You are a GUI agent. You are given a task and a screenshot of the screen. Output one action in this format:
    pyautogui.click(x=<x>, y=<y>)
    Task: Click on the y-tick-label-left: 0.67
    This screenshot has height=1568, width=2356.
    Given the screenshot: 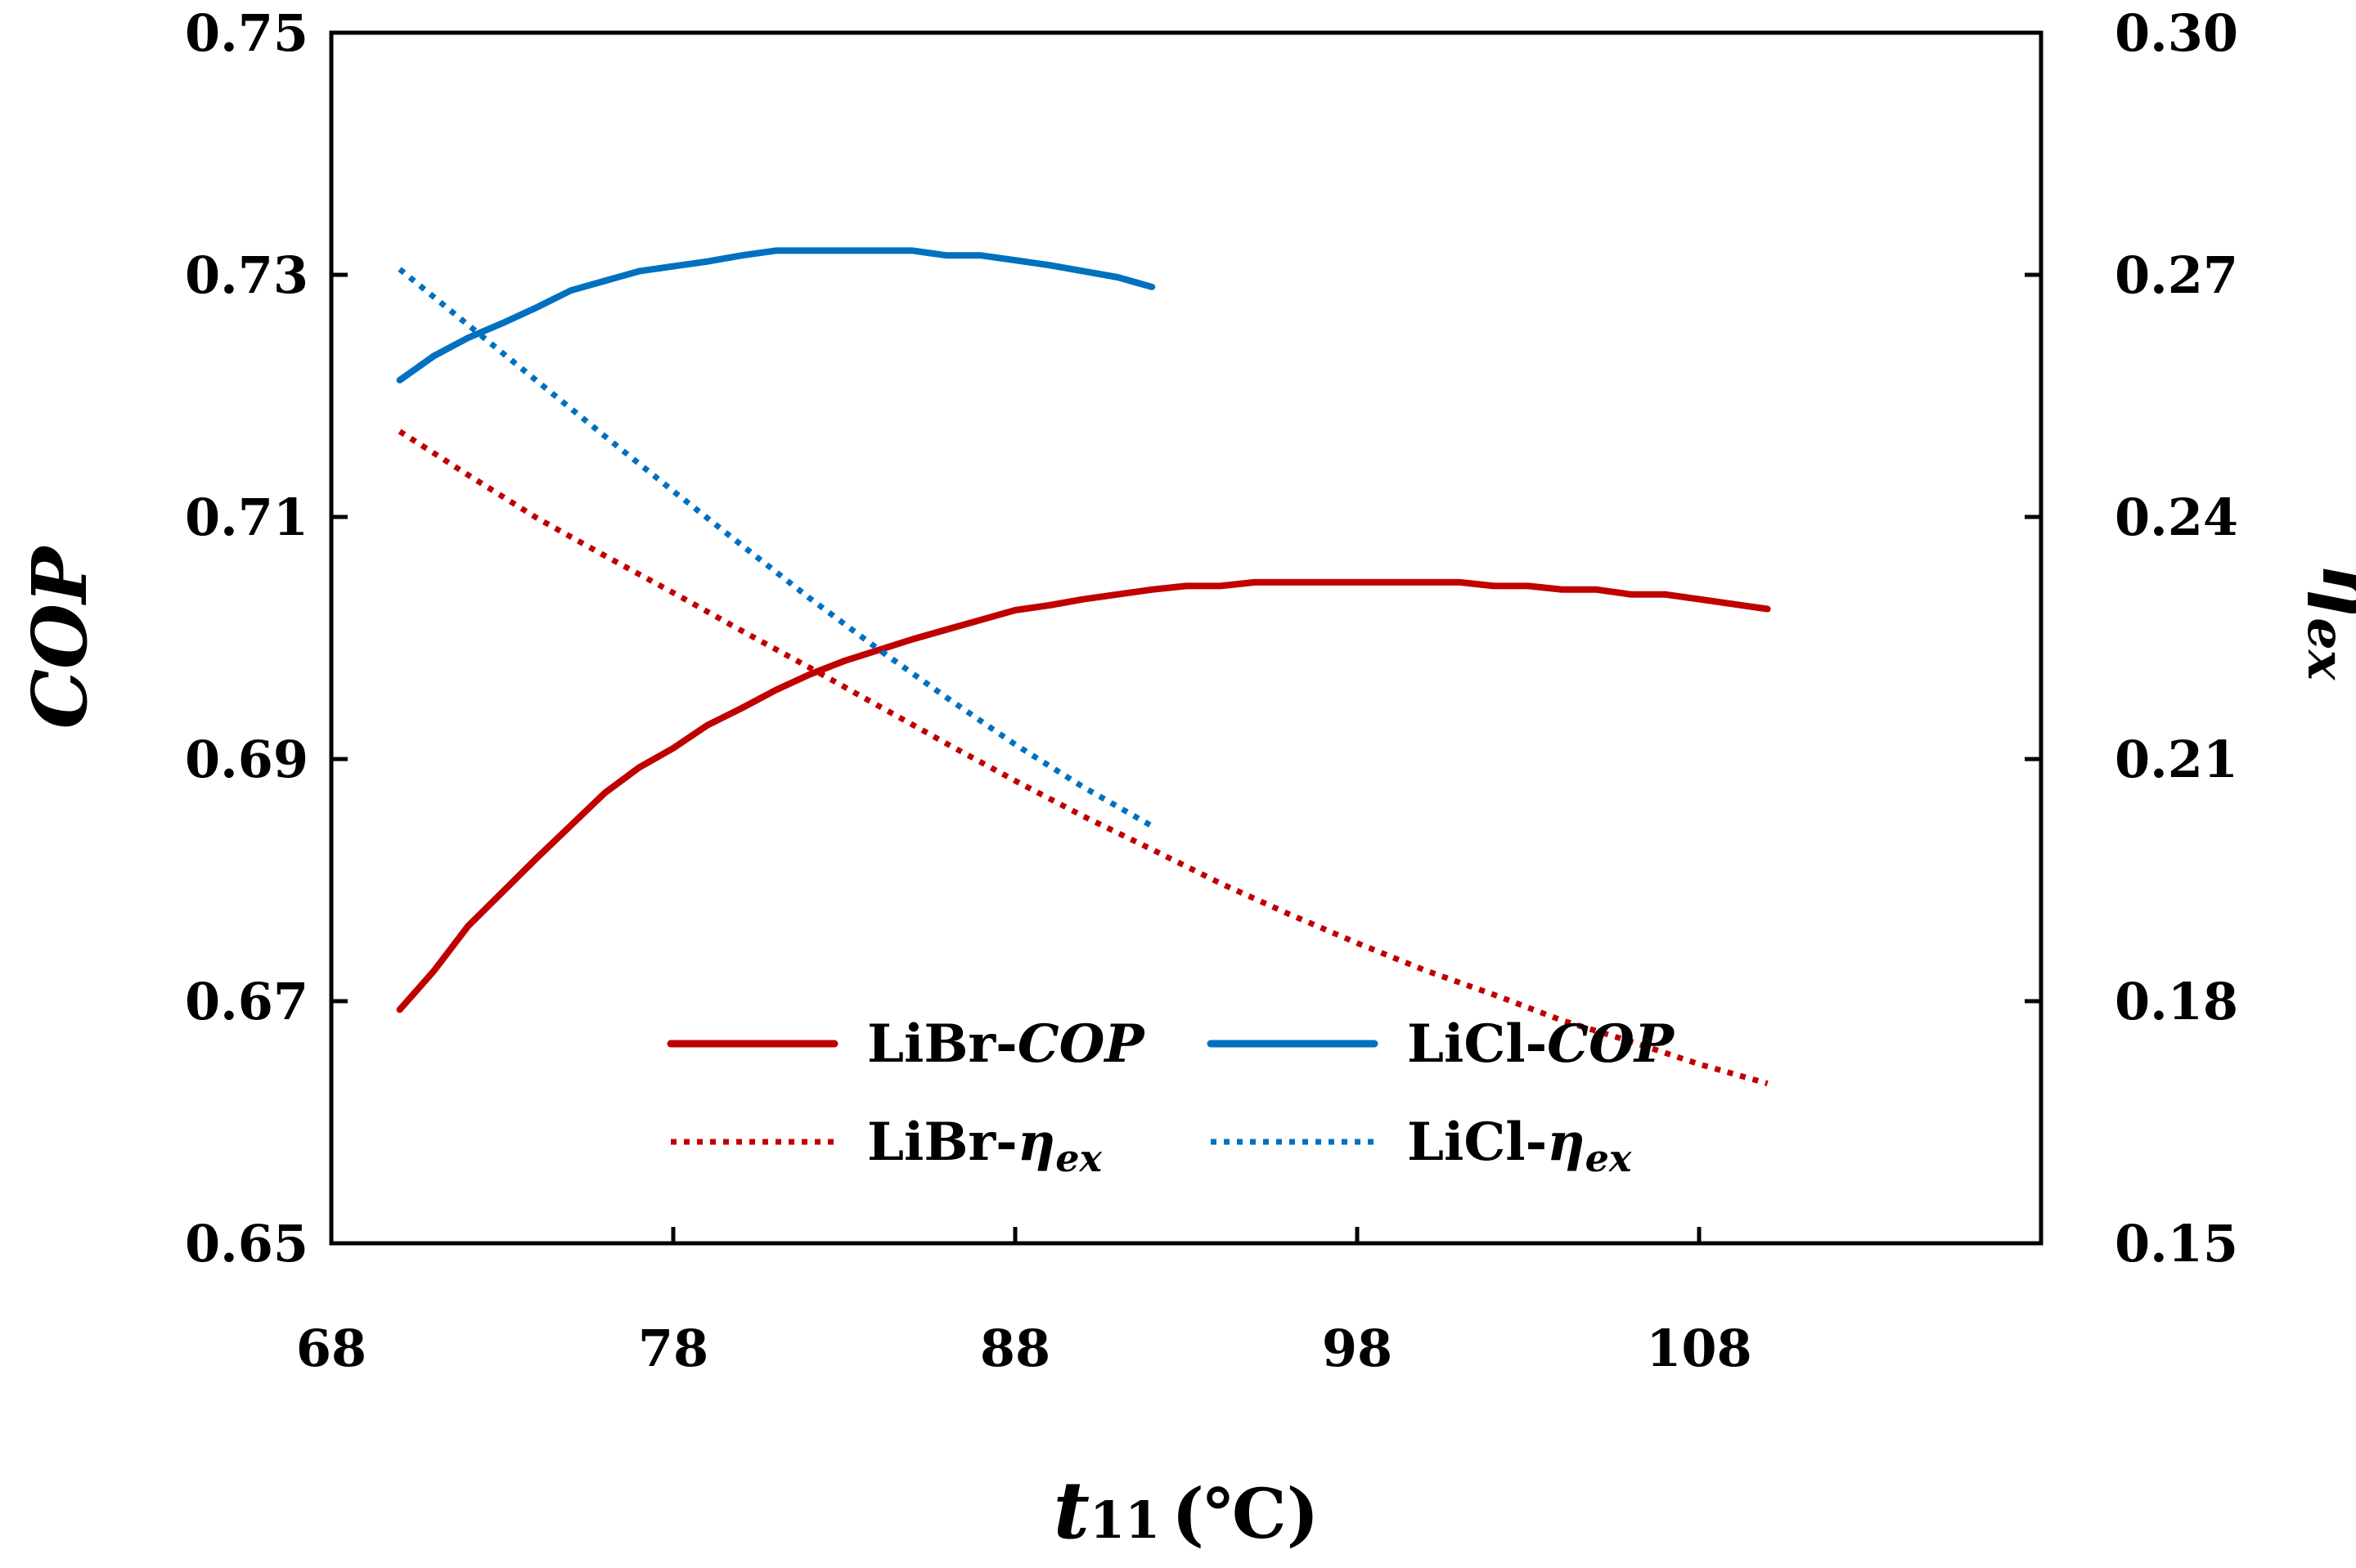 What is the action you would take?
    pyautogui.click(x=246, y=1002)
    